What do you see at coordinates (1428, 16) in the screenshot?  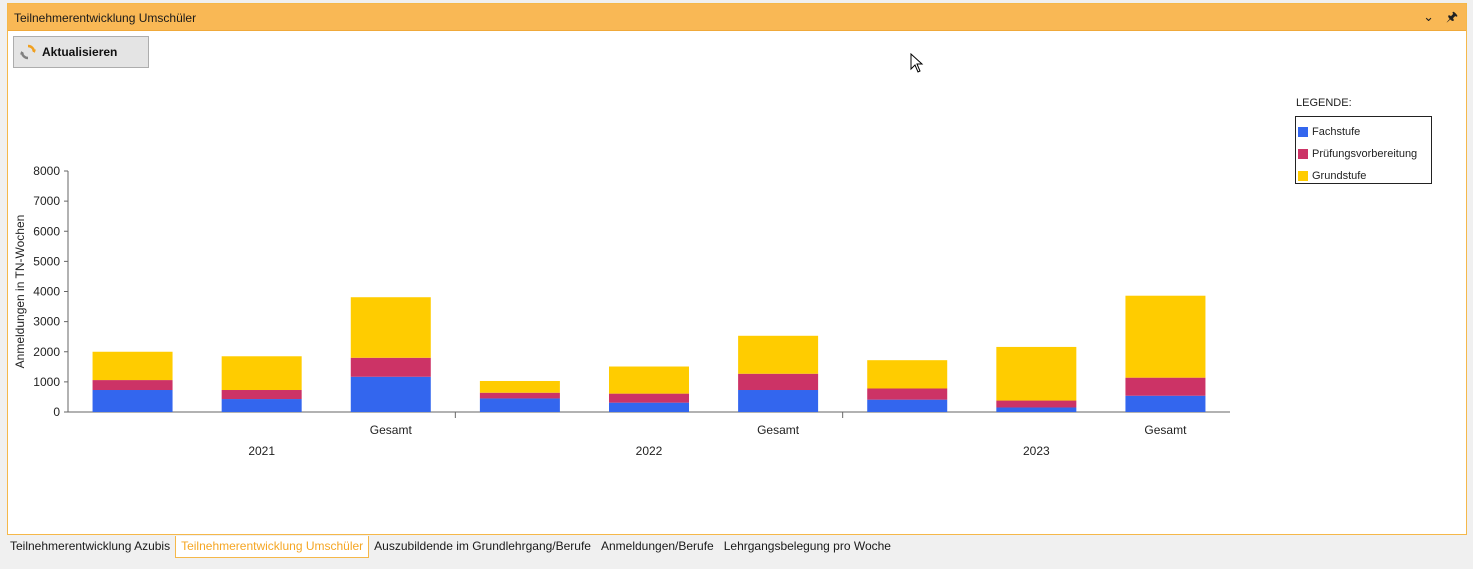 I see `chevron-down-icon: ⌄` at bounding box center [1428, 16].